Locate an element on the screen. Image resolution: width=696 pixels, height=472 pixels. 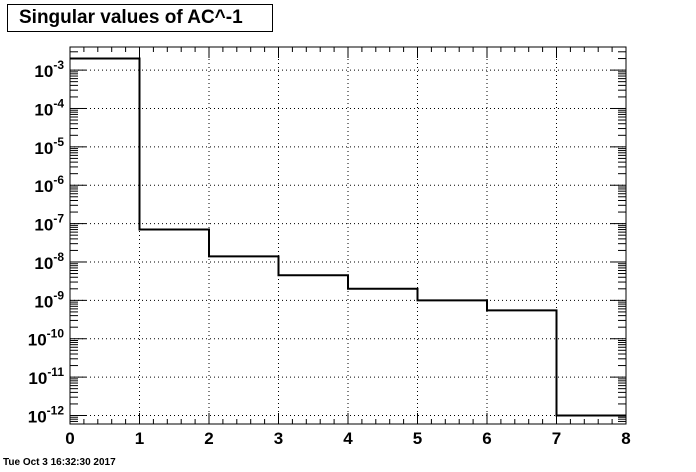
y-tick-label-exponent: -11 is located at coordinates (55, 372).